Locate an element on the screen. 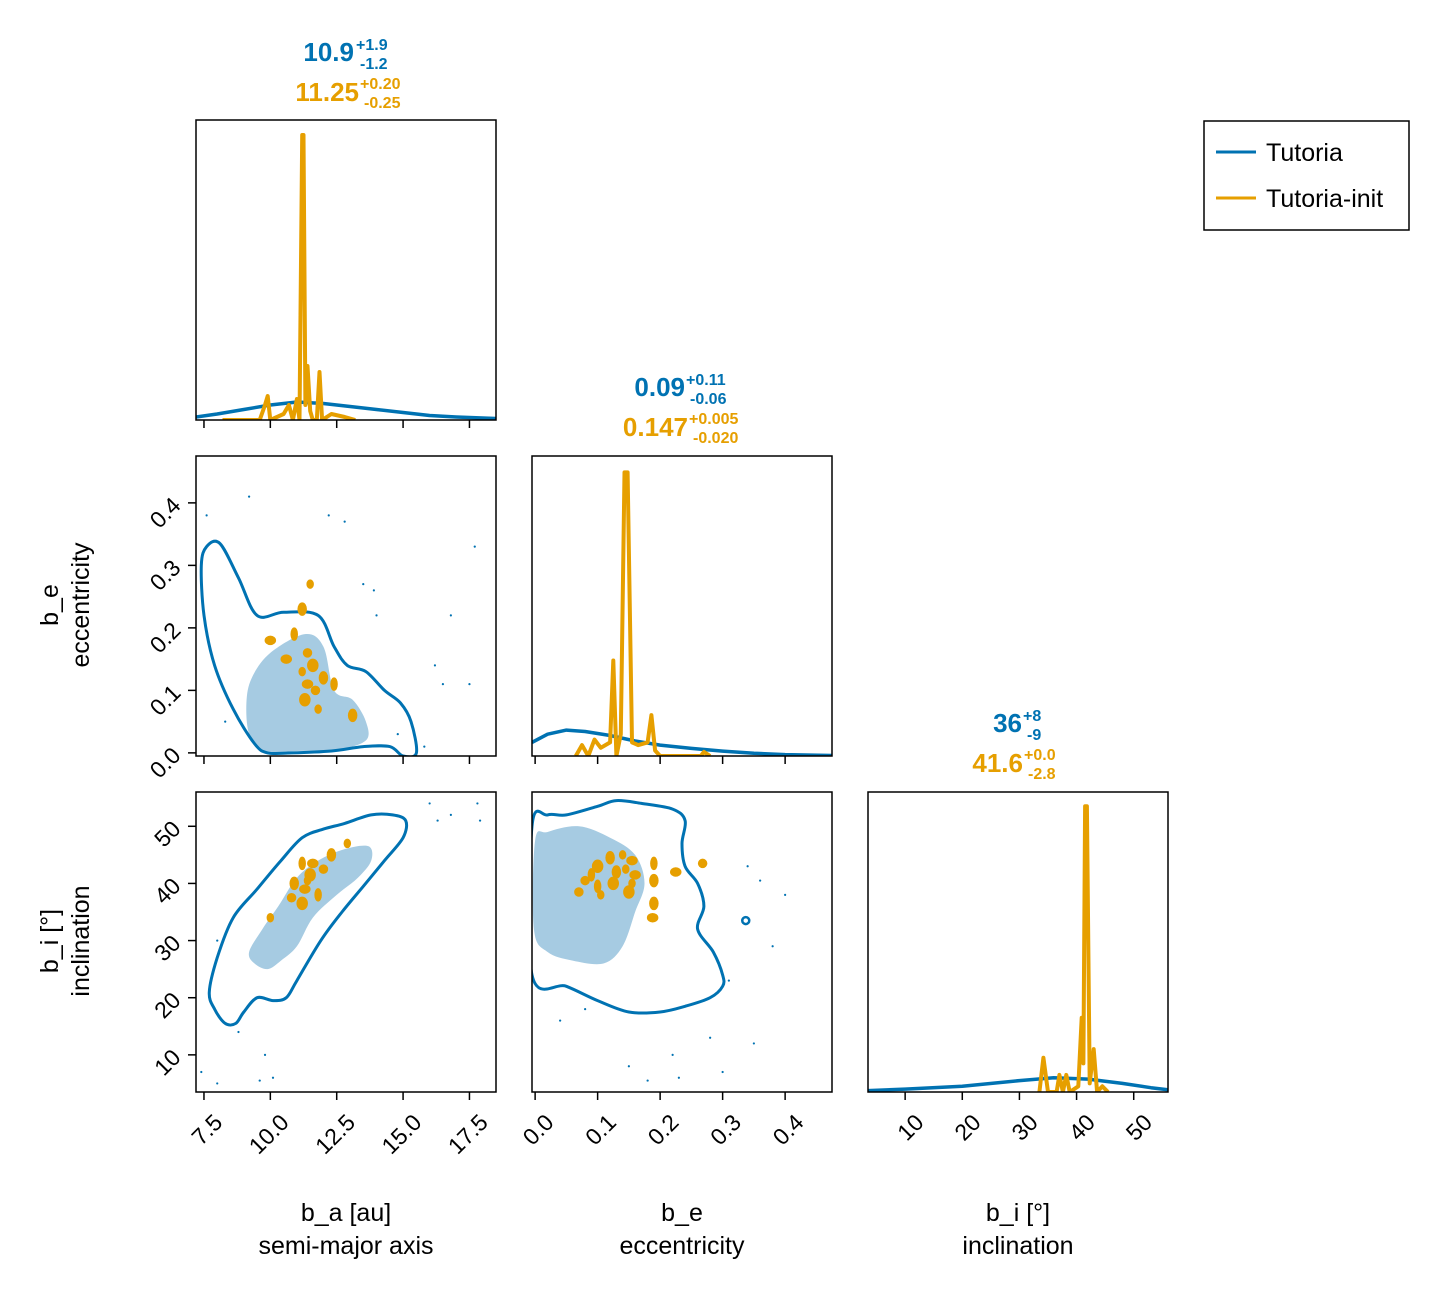 Image resolution: width=1442 pixels, height=1290 pixels. hist-b_a-frame is located at coordinates (346, 270).